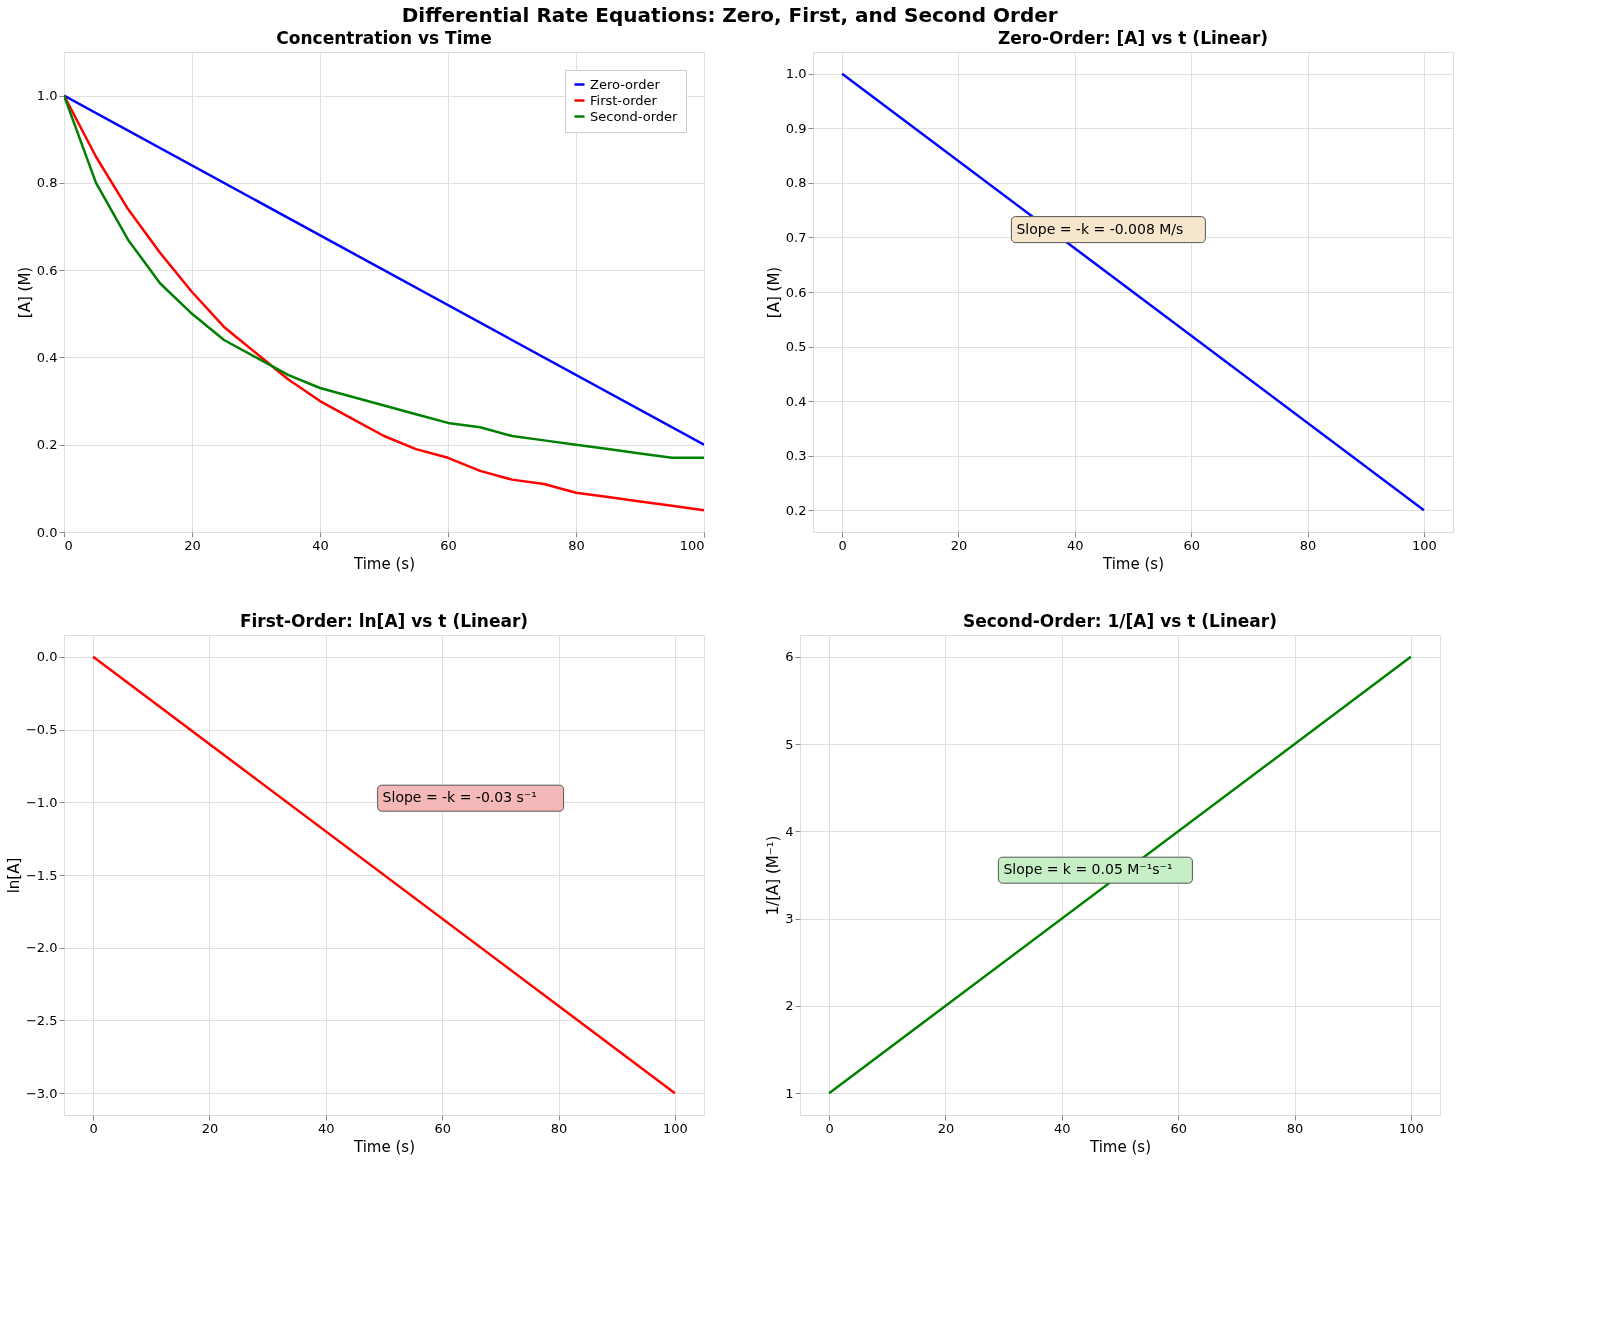  What do you see at coordinates (624, 100) in the screenshot?
I see `legend-label: First-order` at bounding box center [624, 100].